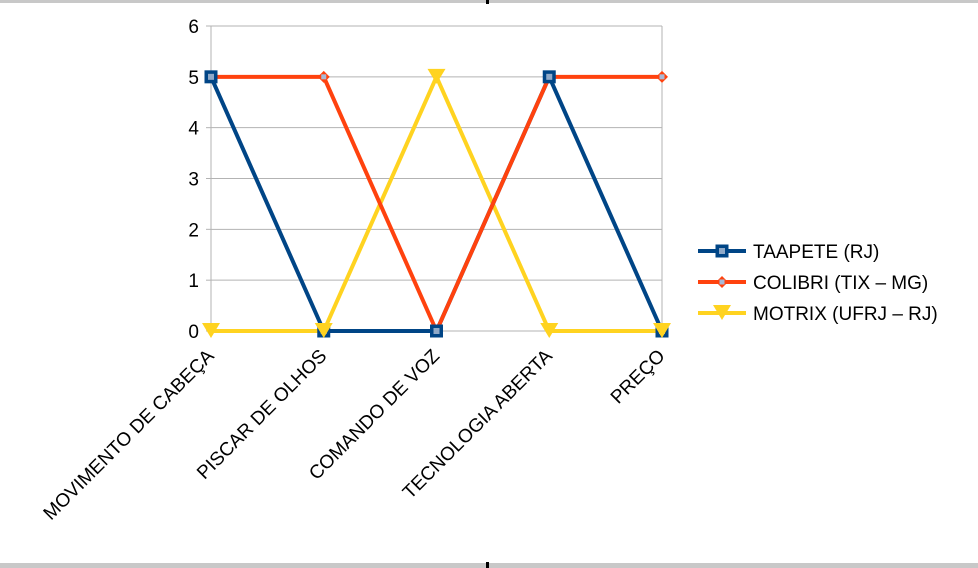 This screenshot has width=978, height=568. I want to click on y-axis-ticks: 0 1 2 3 4 5 6, so click(193, 180).